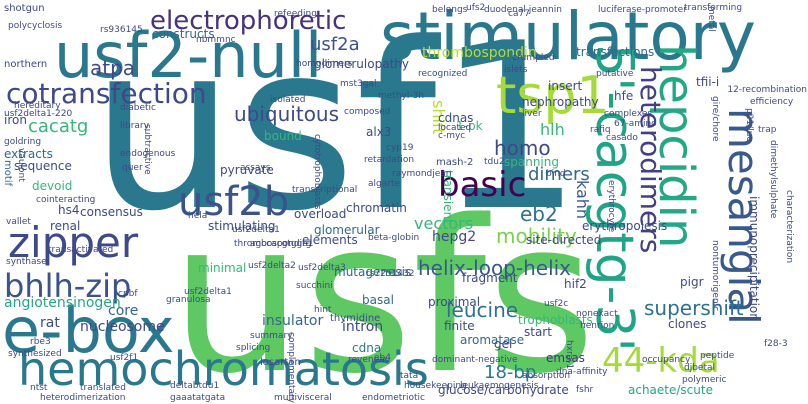 This screenshot has width=808, height=404. I want to click on cloud-word: splicing, so click(253, 348).